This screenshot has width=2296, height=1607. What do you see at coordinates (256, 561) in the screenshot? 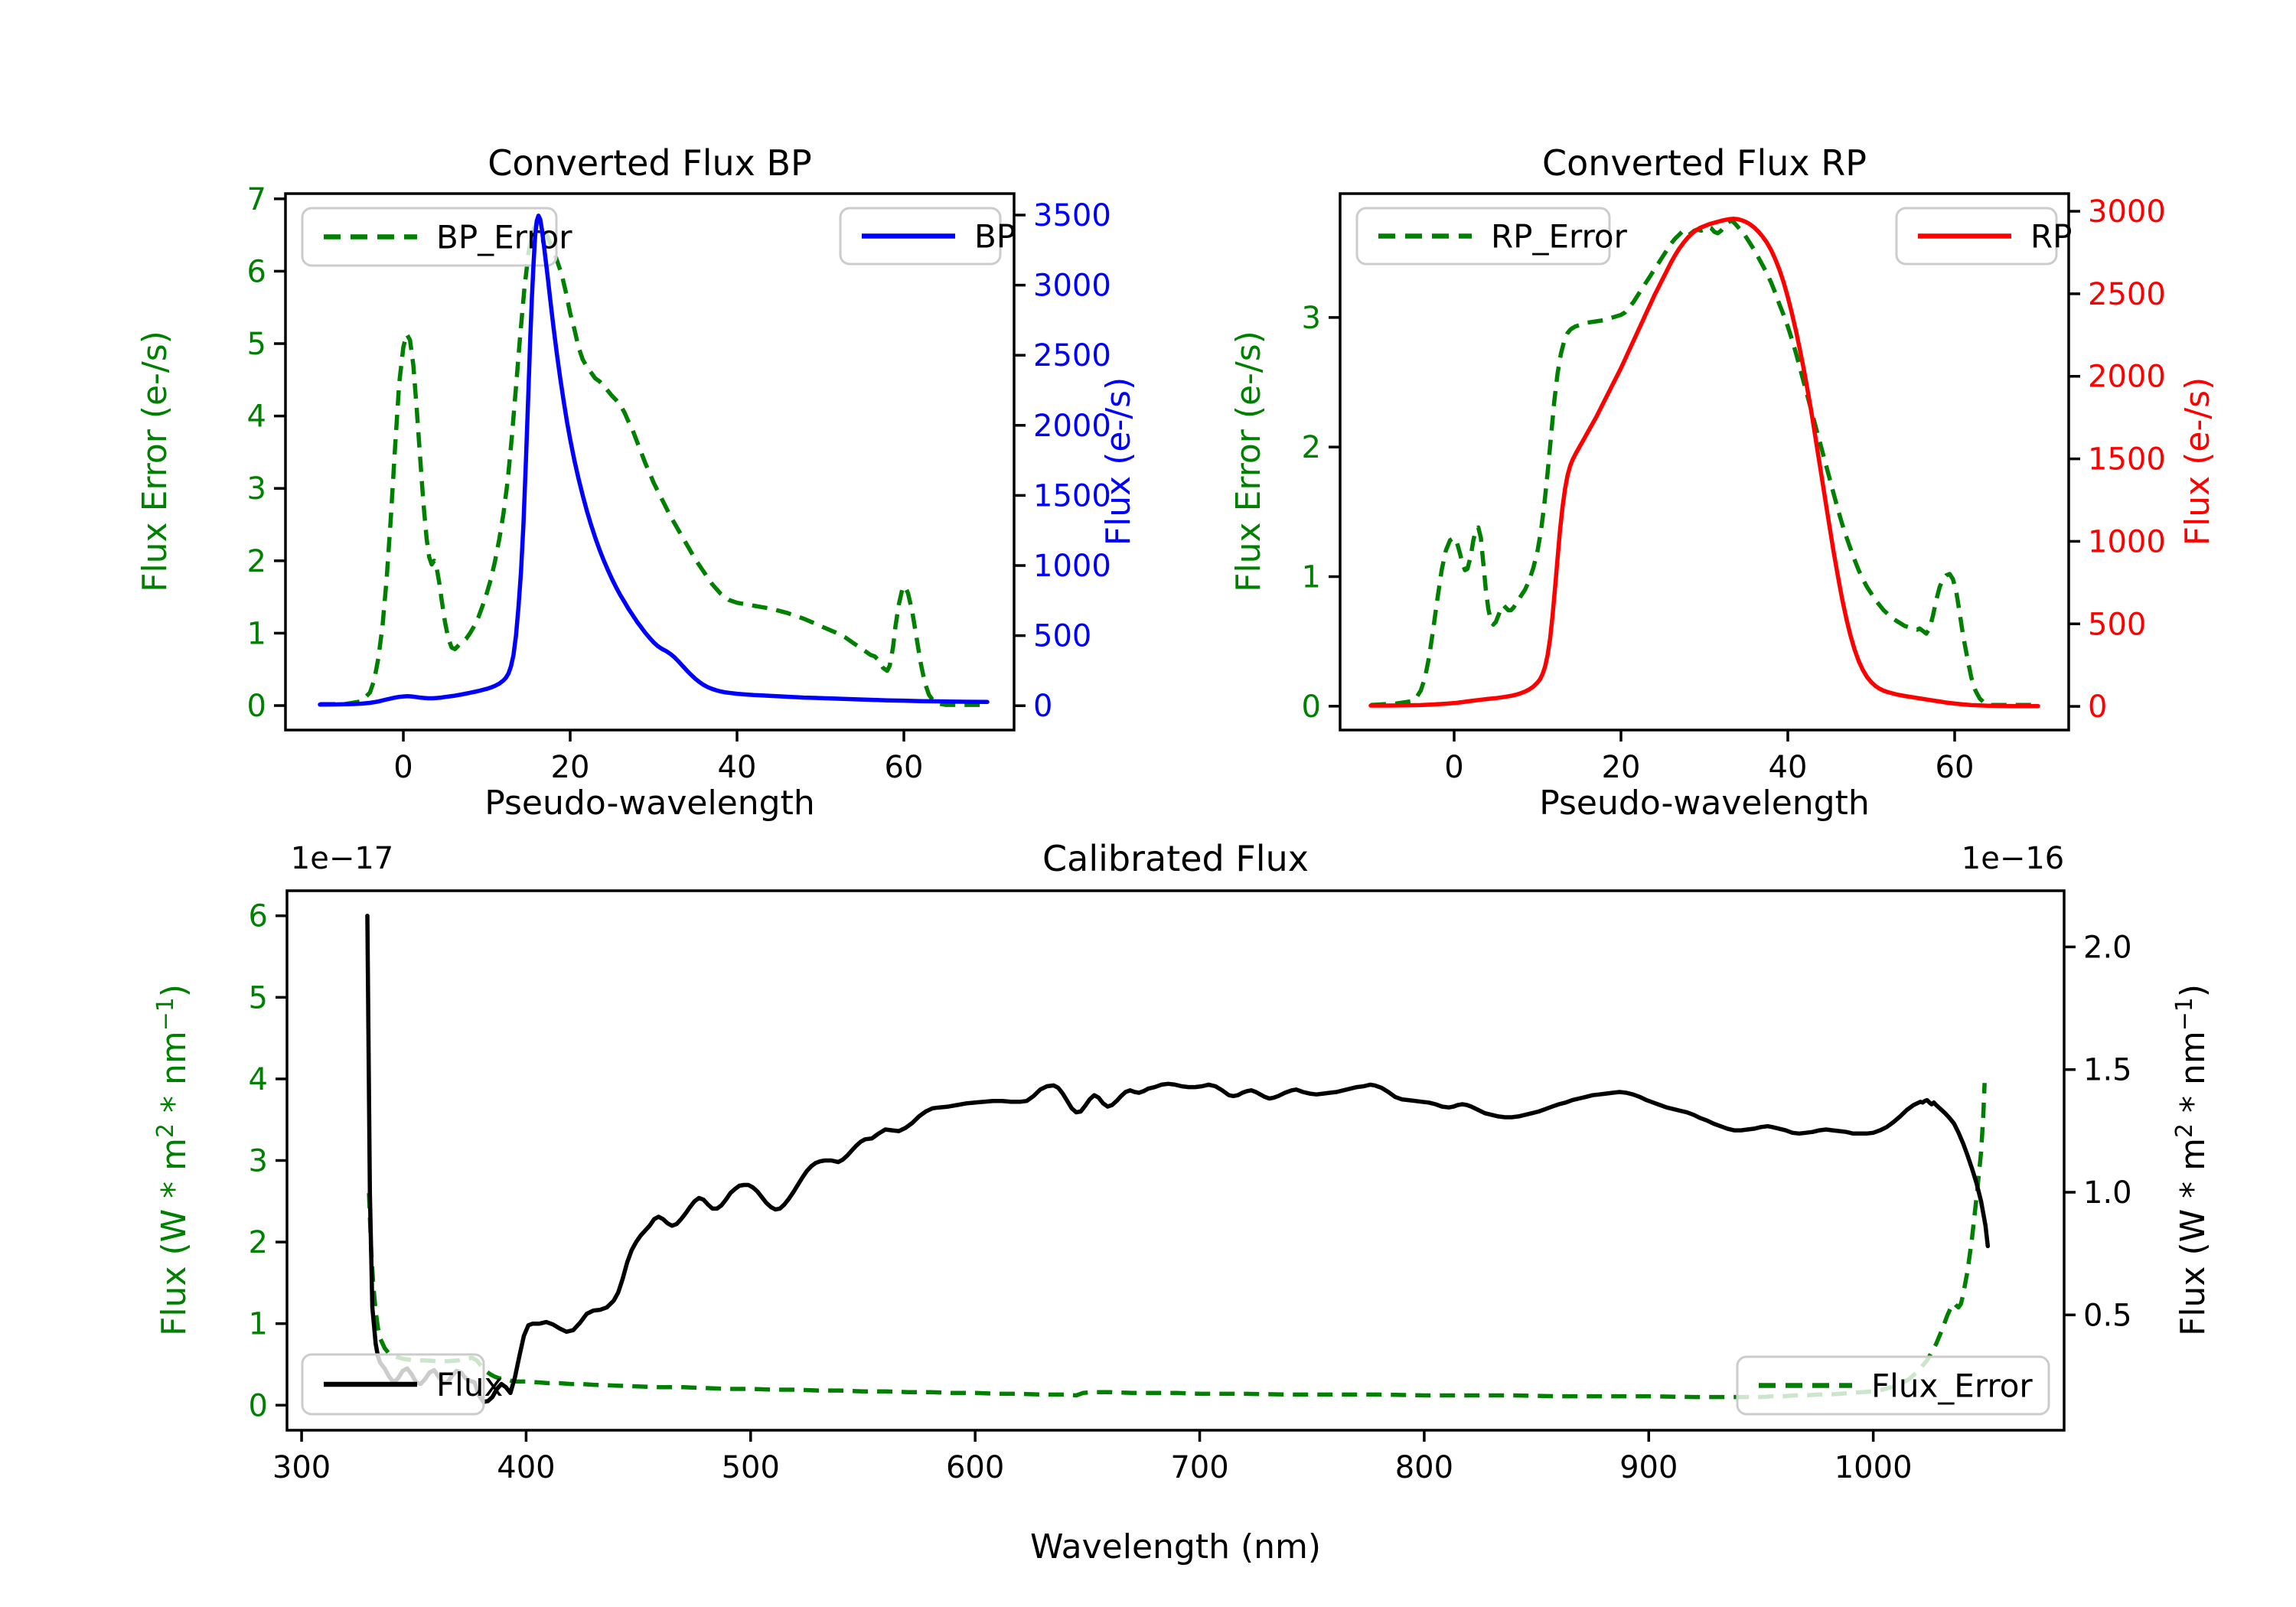
I see `bp-left-ytick-label: 2` at bounding box center [256, 561].